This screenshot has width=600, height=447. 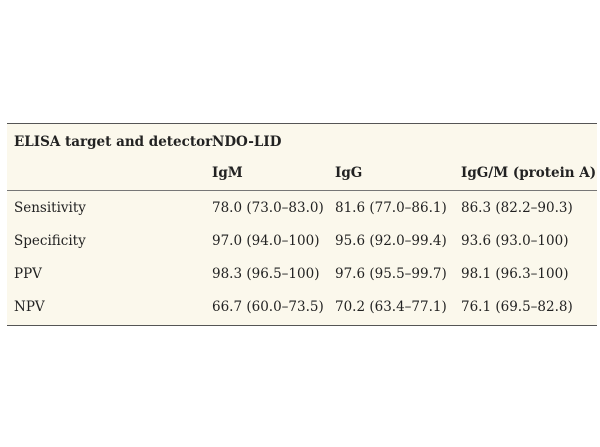 What do you see at coordinates (391, 208) in the screenshot?
I see `cell-value: 81.6 (77.0–86.1)` at bounding box center [391, 208].